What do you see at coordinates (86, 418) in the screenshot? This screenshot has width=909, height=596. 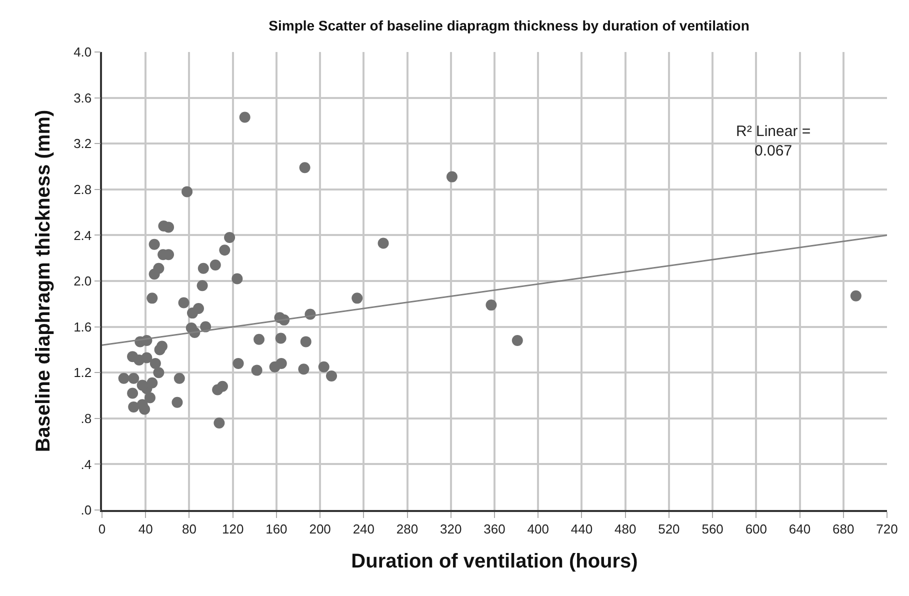 I see `y-tick-label: .8` at bounding box center [86, 418].